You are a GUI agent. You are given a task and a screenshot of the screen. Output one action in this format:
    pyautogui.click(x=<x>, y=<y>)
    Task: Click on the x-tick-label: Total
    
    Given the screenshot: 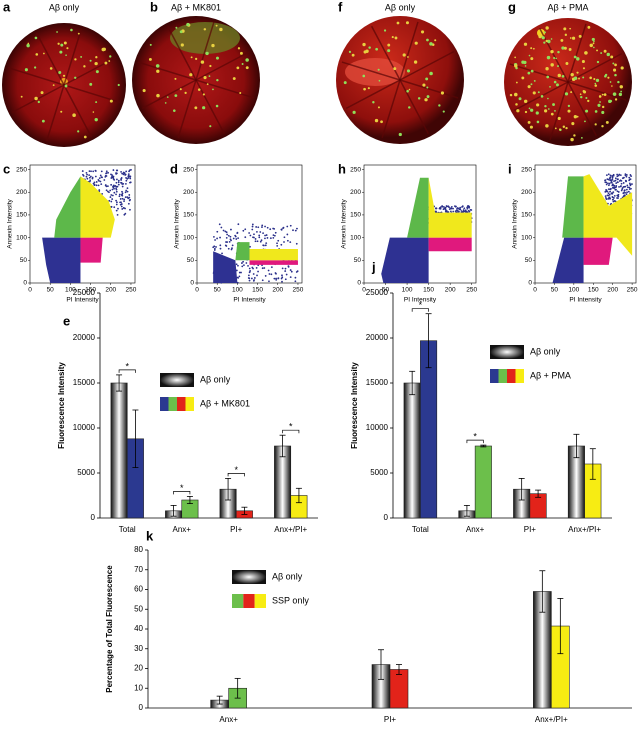 What is the action you would take?
    pyautogui.click(x=420, y=529)
    